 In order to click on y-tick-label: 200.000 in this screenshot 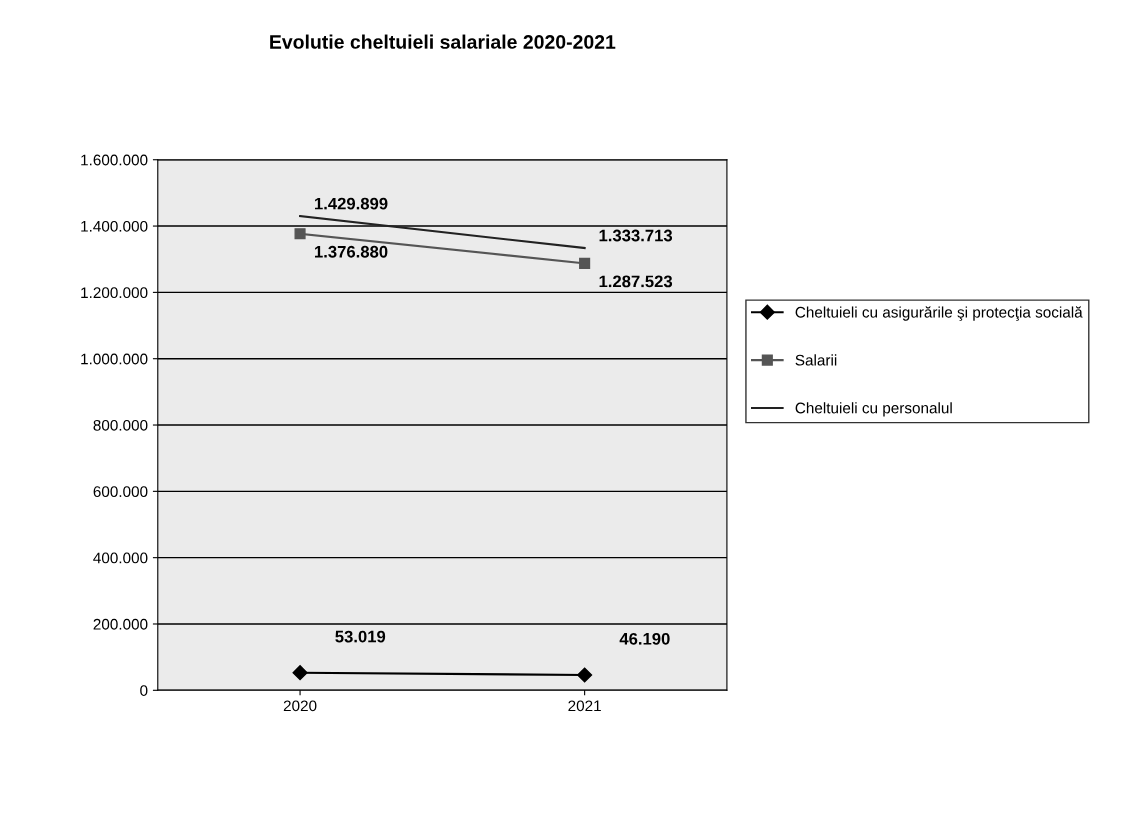, I will do `click(120, 624)`.